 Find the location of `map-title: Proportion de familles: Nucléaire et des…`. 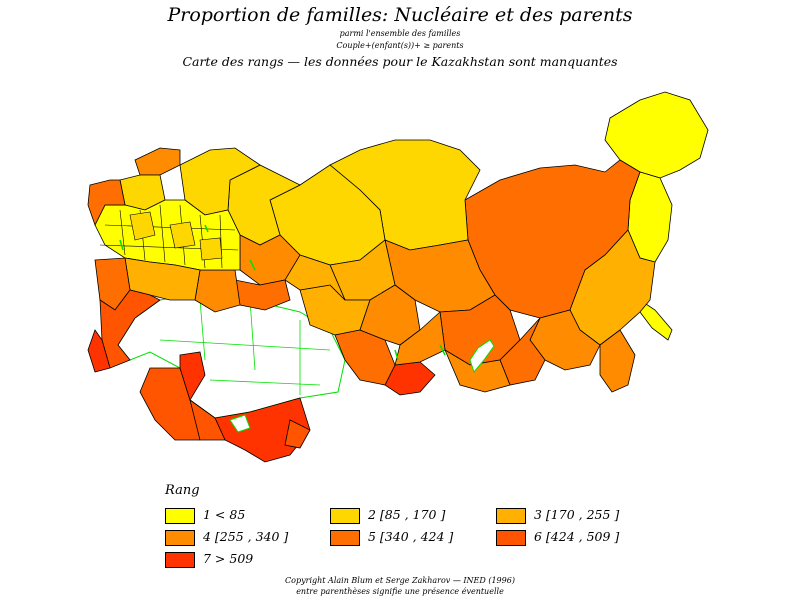

map-title: Proportion de familles: Nucléaire et des… is located at coordinates (400, 15).